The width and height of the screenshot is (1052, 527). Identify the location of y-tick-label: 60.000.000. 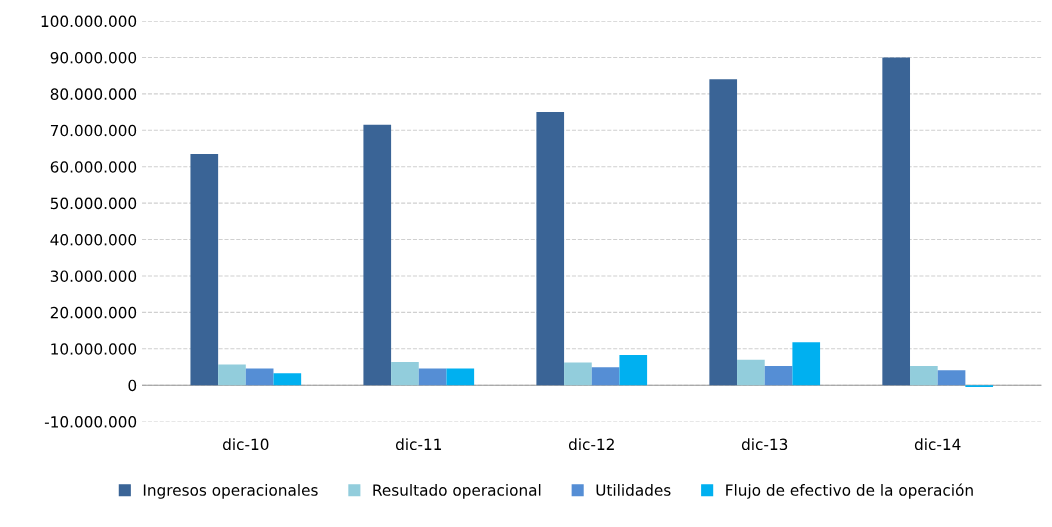
(93, 167).